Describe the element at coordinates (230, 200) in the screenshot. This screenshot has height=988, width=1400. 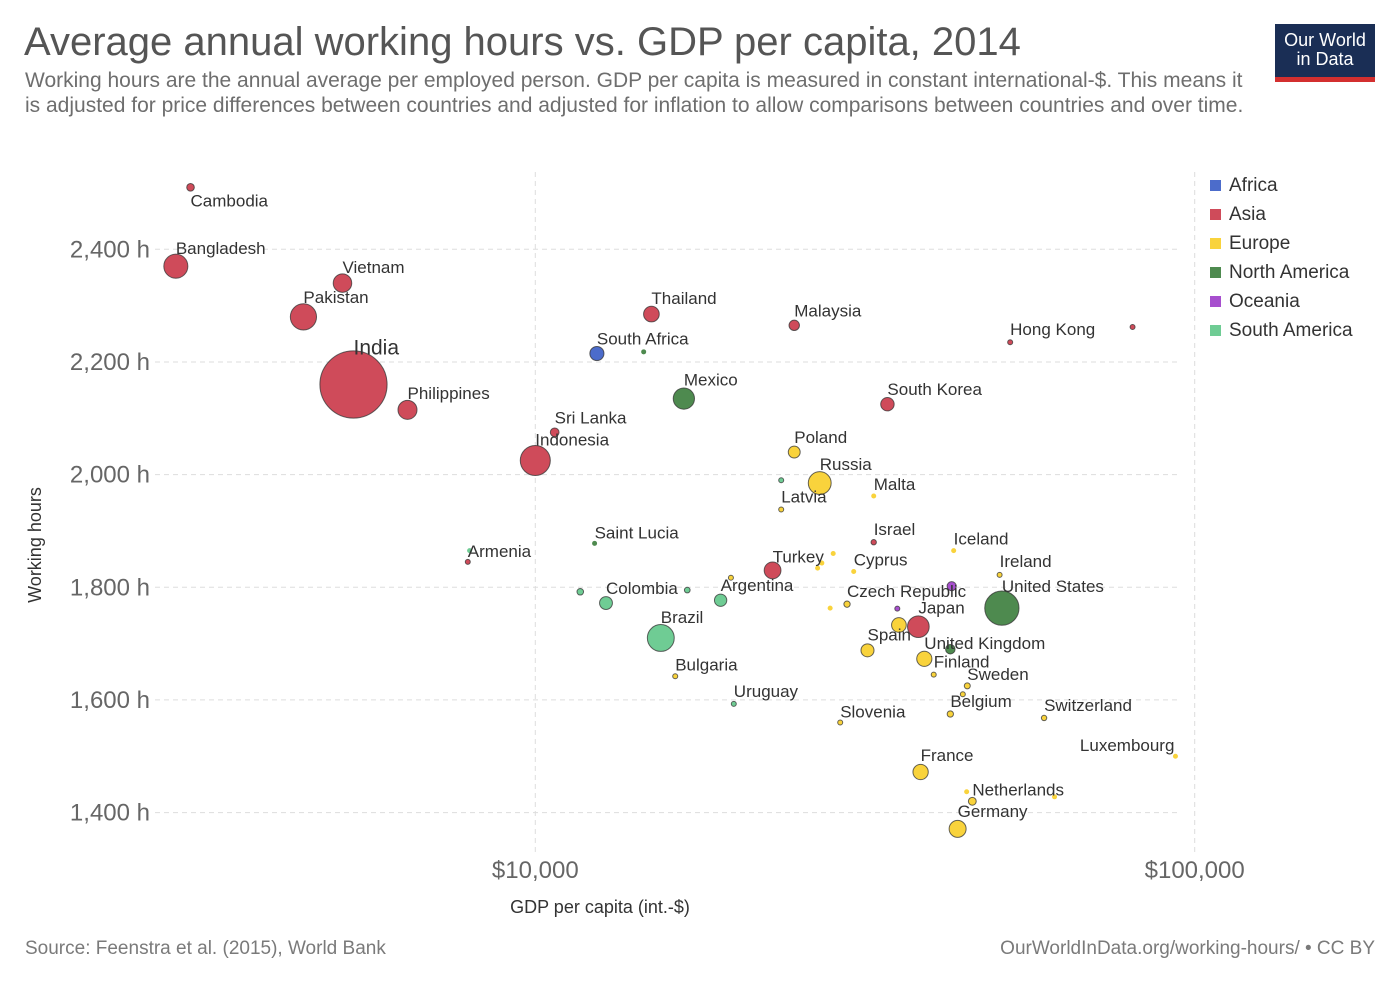
I see `point-label: Cambodia` at that location.